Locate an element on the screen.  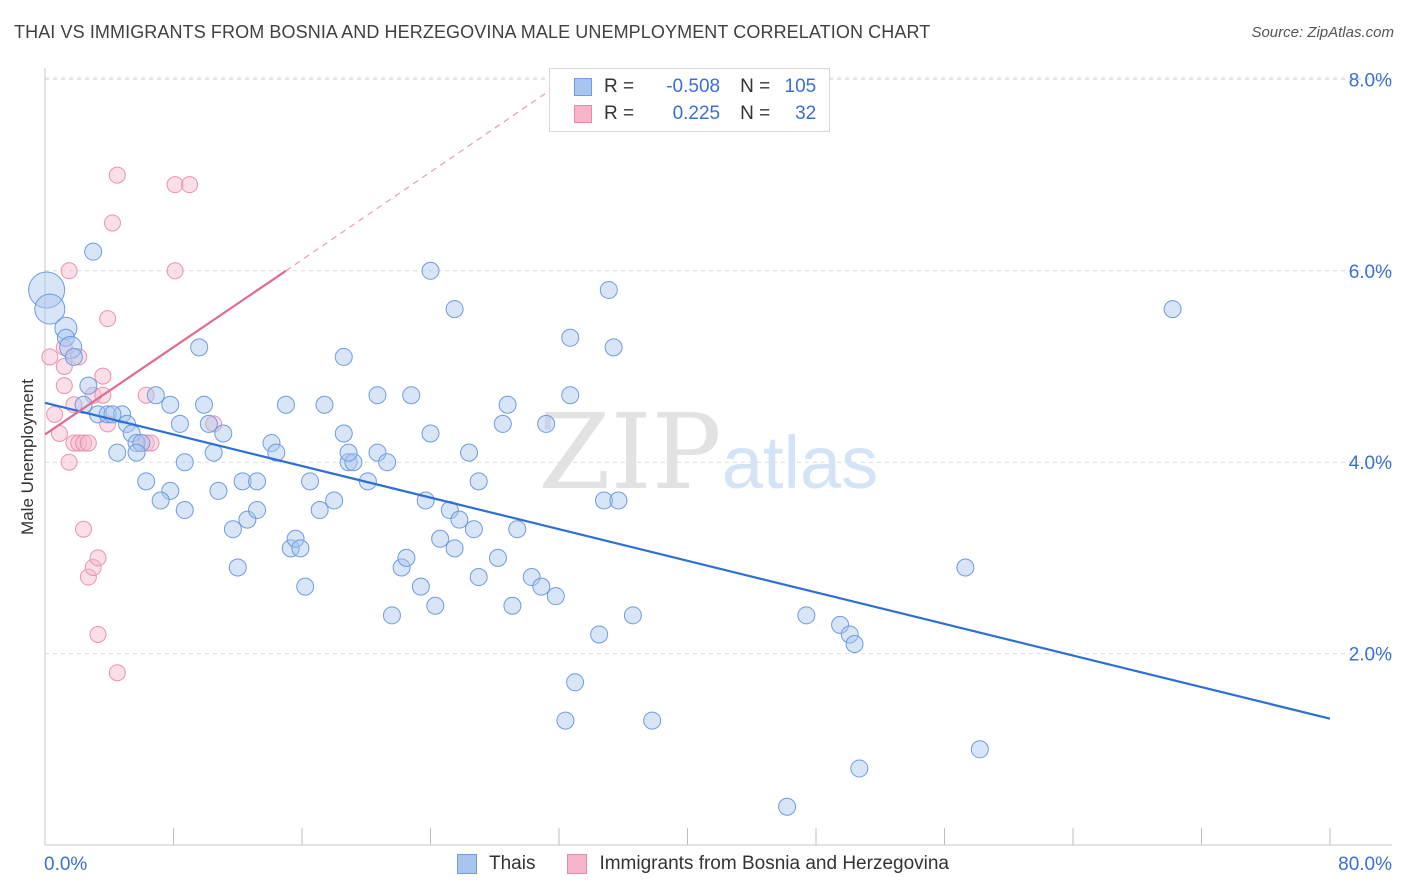
bosnia-legend-swatch is located at coordinates (577, 864).